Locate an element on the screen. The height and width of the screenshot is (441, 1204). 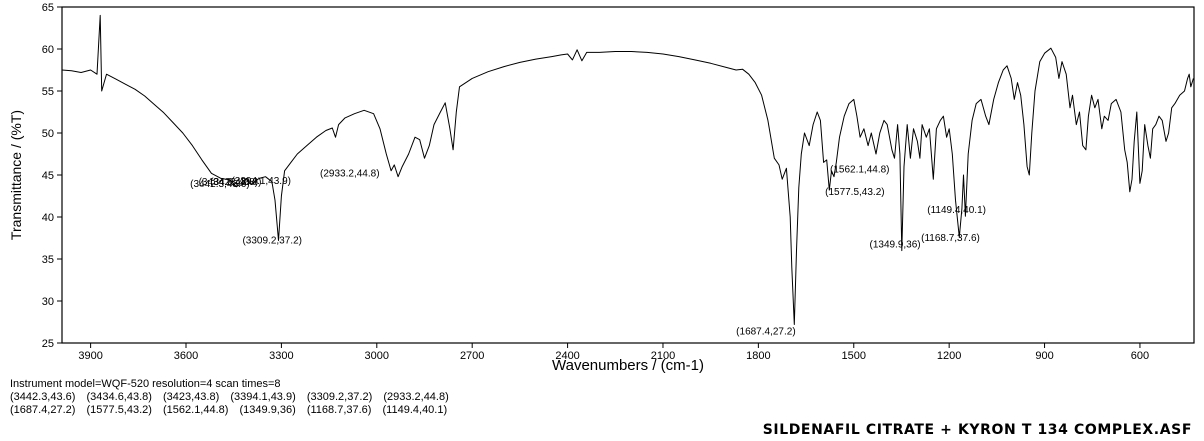
peak-list-item: (3423,43.8) is located at coordinates (191, 397).